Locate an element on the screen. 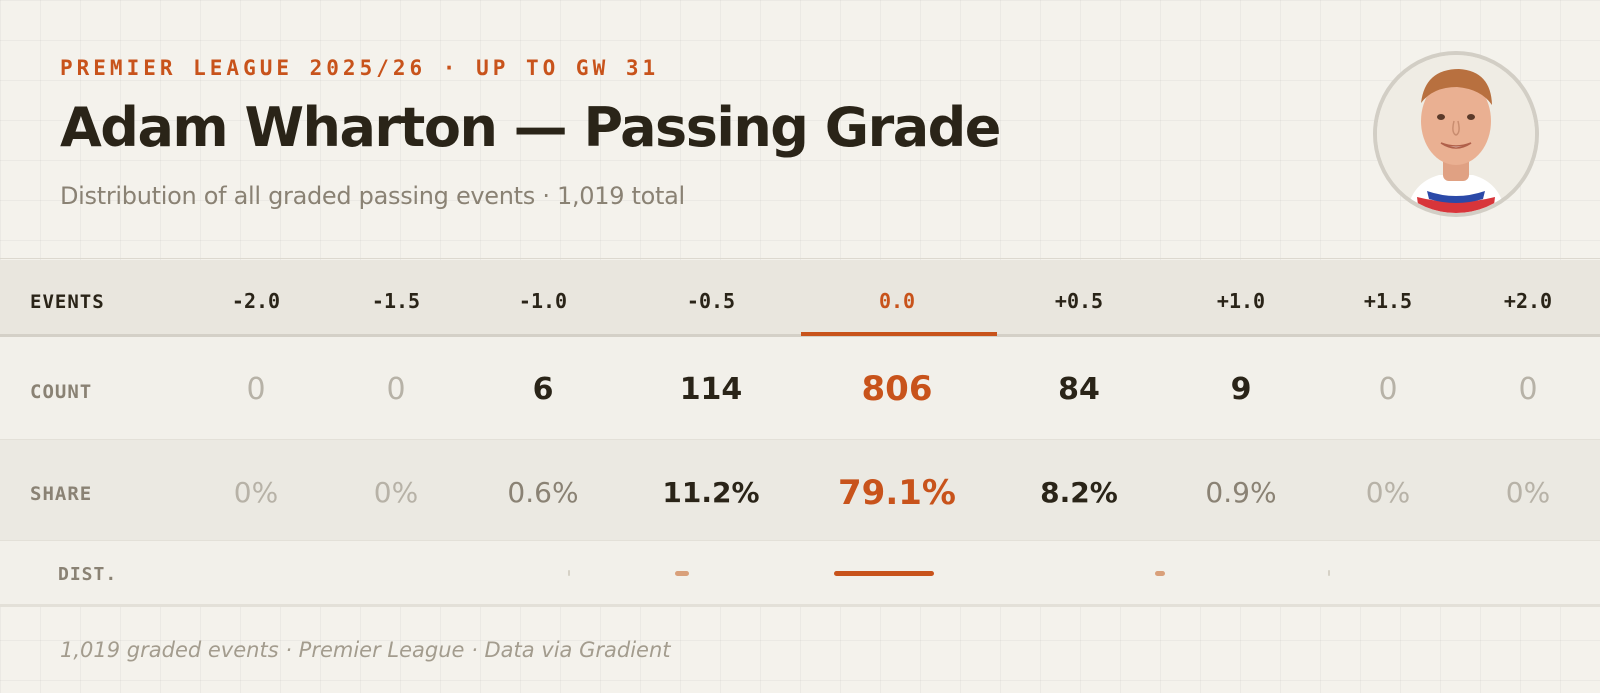 This screenshot has height=693, width=1600. grade-header-cell: +1.5 is located at coordinates (1388, 301).